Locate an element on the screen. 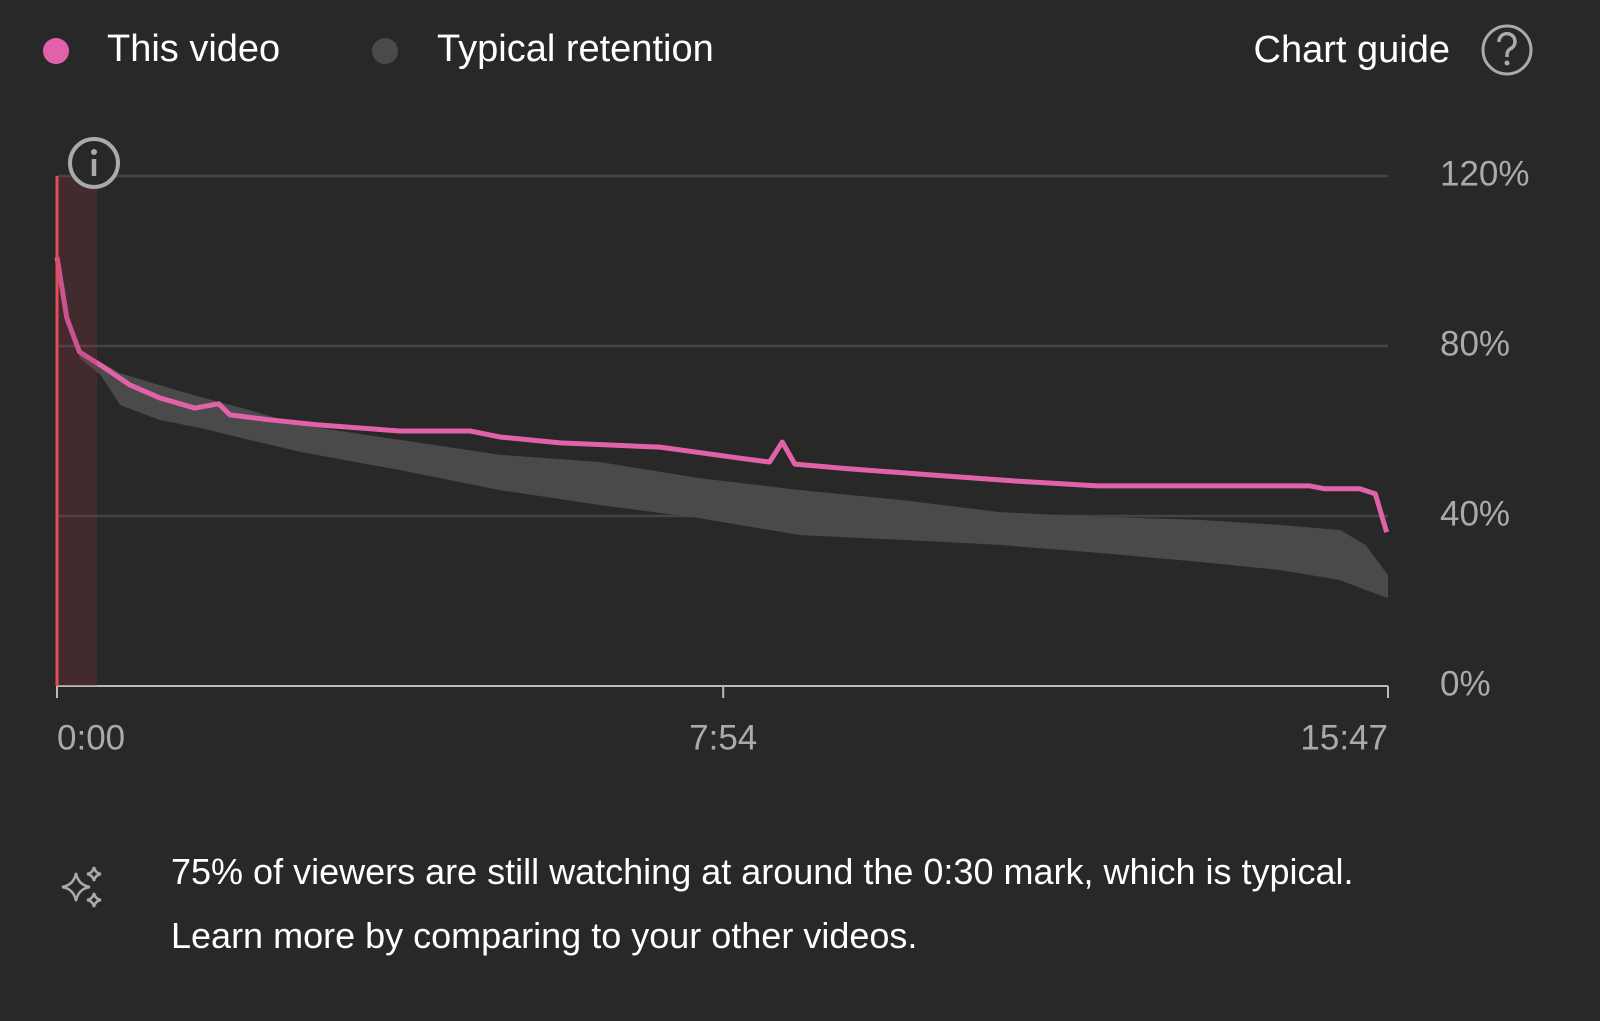 Image resolution: width=1600 pixels, height=1021 pixels. y-tick-label: 0% is located at coordinates (1465, 683).